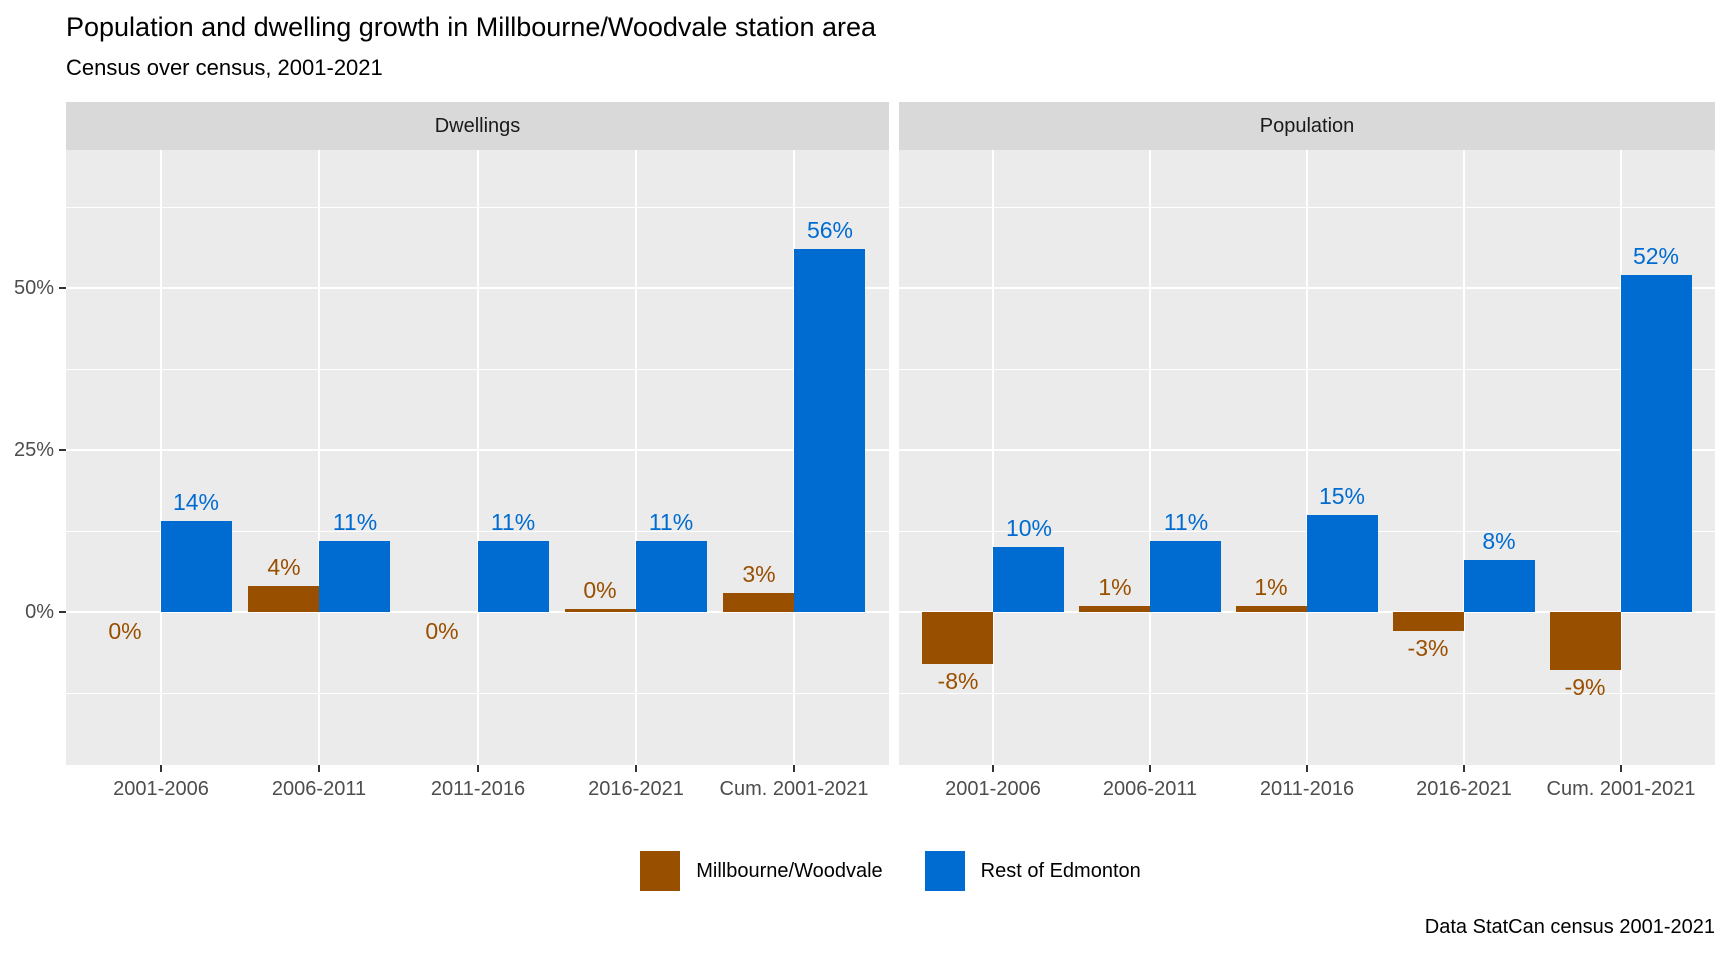 The height and width of the screenshot is (960, 1728). Describe the element at coordinates (958, 681) in the screenshot. I see `bar-value-label: -8%` at that location.